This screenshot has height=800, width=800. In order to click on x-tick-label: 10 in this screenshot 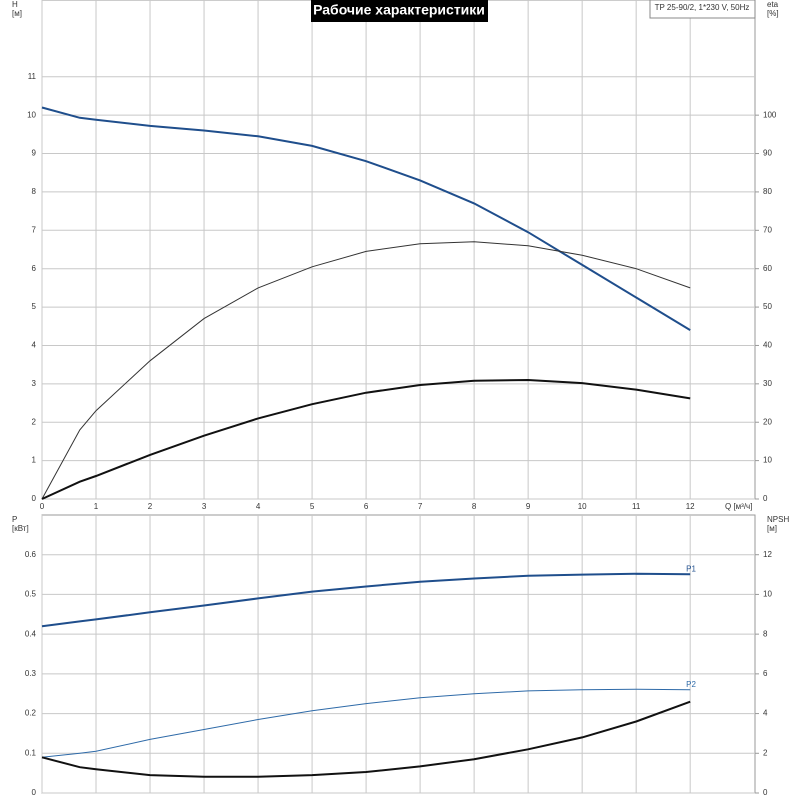, I will do `click(582, 506)`.